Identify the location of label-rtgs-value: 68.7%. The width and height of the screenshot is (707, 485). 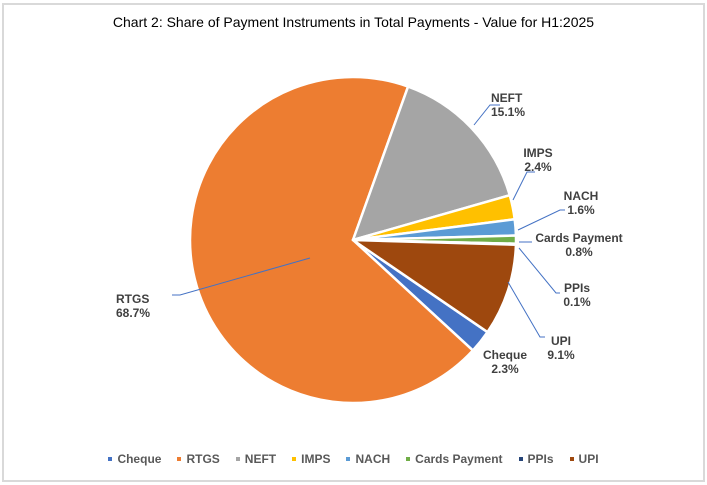
(133, 313).